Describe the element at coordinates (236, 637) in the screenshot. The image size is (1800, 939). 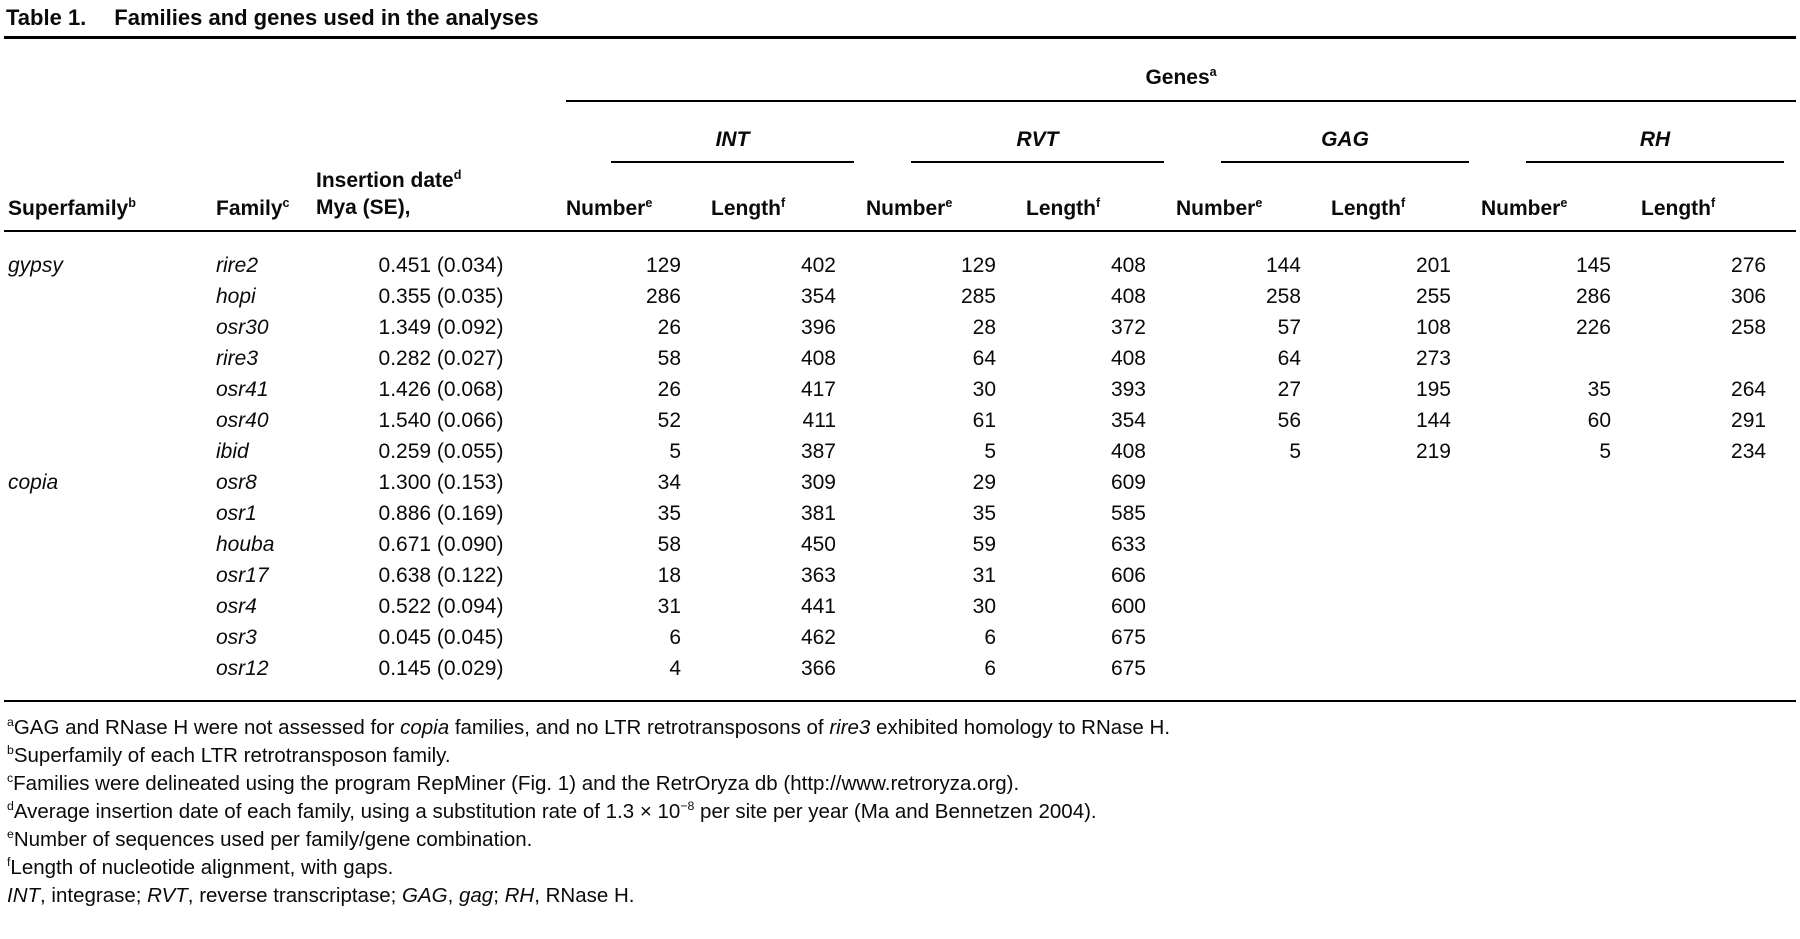
I see `cell-family: osr3` at that location.